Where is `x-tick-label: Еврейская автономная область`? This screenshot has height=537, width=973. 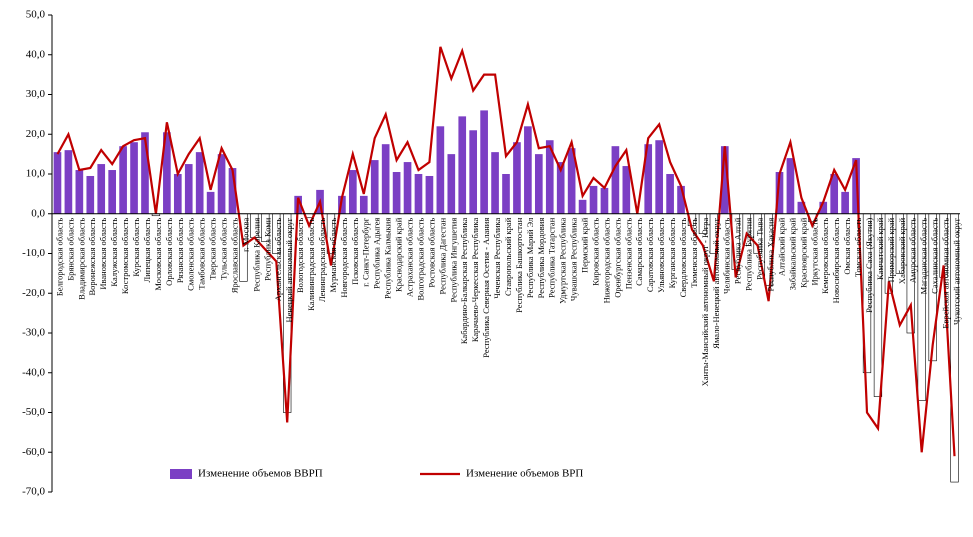 x-tick-label: Еврейская автономная область is located at coordinates (946, 273).